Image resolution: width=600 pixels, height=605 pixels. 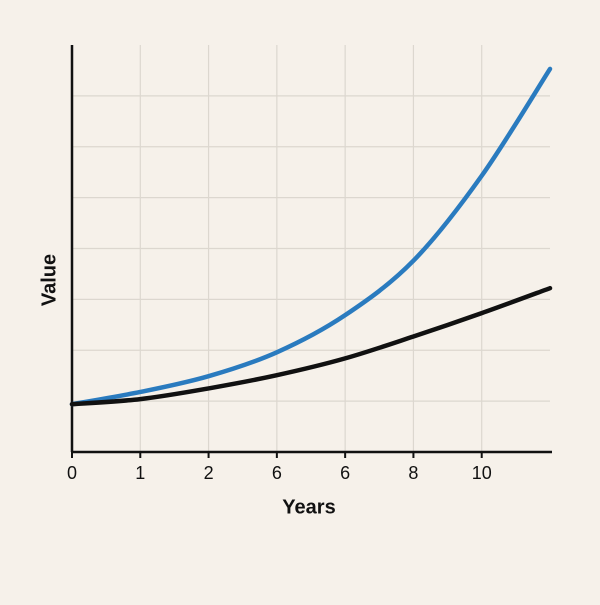 What do you see at coordinates (72, 473) in the screenshot?
I see `x-tick-label: 0` at bounding box center [72, 473].